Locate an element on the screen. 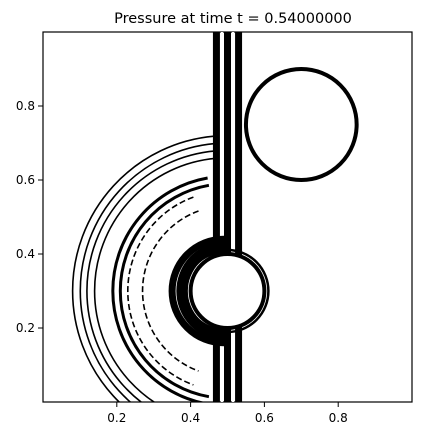 The height and width of the screenshot is (435, 421). y-tick-label: 0.6 is located at coordinates (25, 180).